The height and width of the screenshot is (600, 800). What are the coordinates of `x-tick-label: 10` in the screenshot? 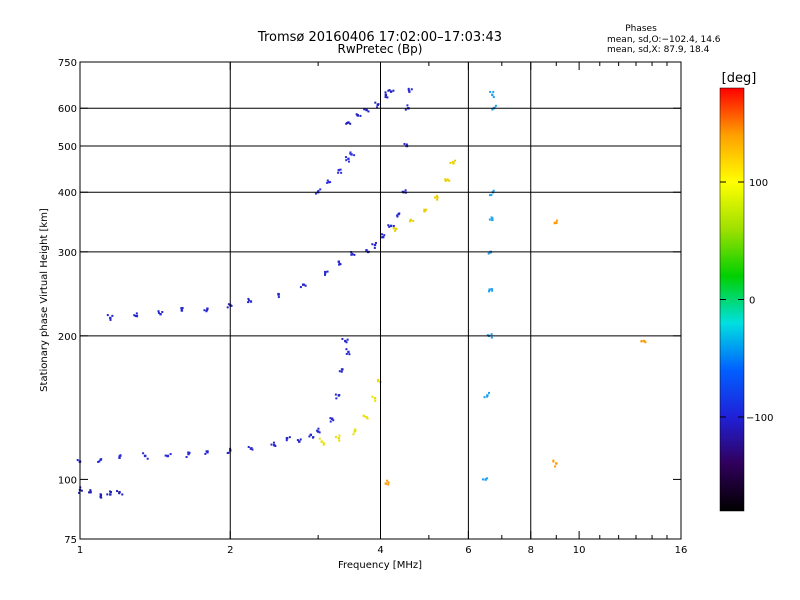 It's located at (579, 550).